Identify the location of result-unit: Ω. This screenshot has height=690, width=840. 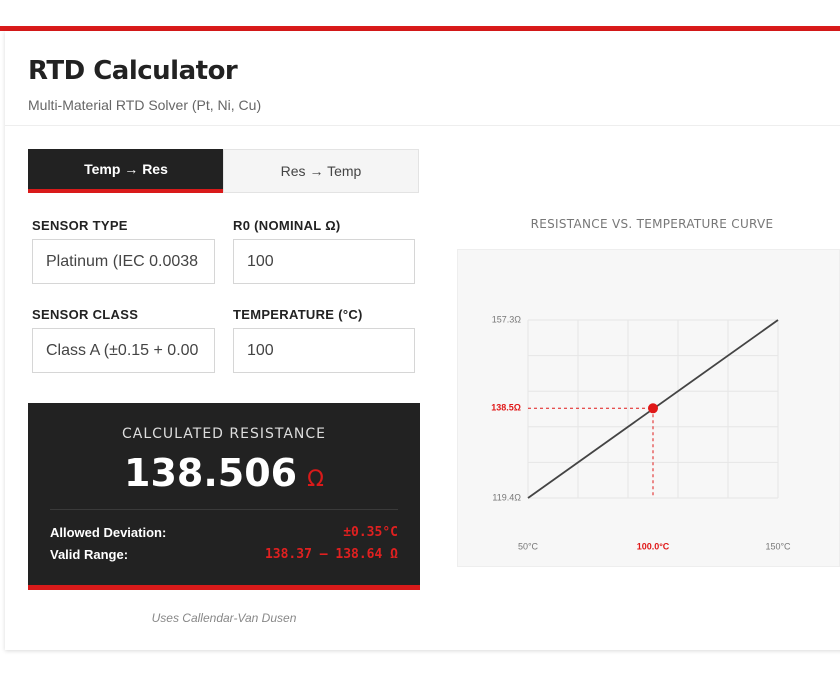
(315, 479).